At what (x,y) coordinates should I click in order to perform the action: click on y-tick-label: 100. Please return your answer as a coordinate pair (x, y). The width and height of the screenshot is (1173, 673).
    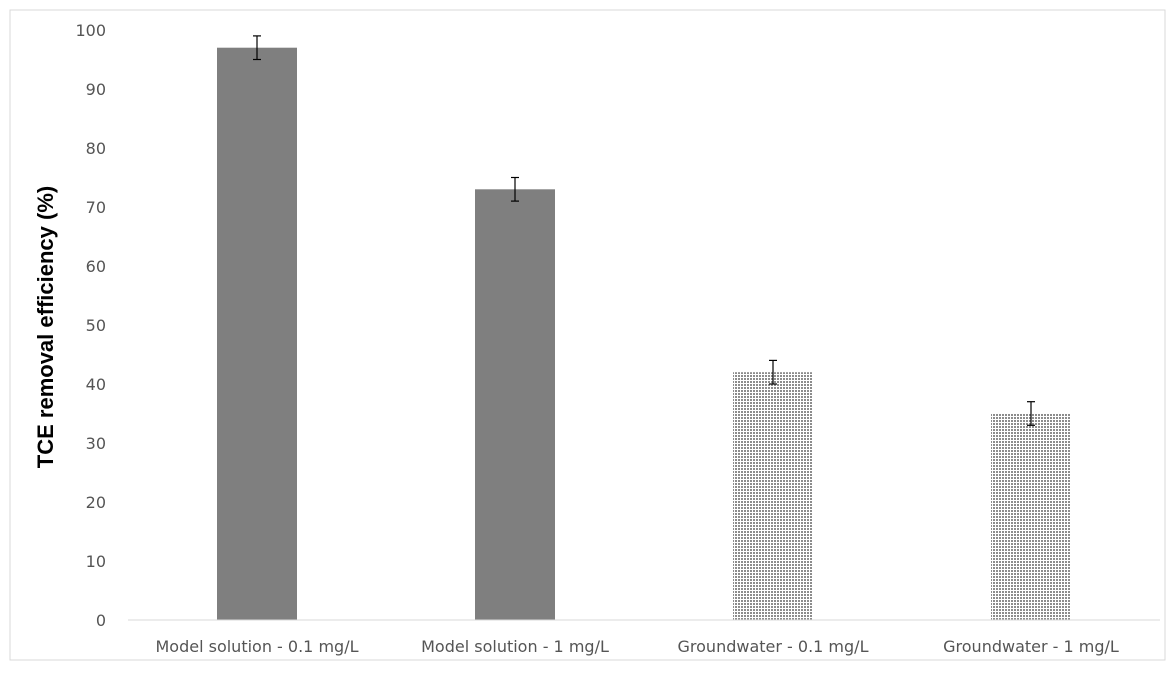
    Looking at the image, I should click on (90, 30).